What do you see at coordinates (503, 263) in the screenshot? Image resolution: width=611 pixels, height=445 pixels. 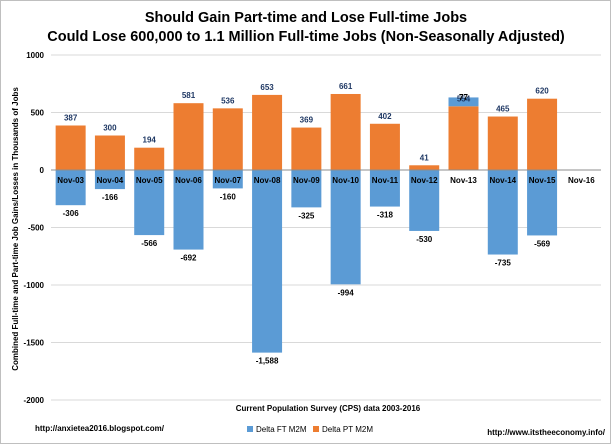 I see `data-label-ft: -735` at bounding box center [503, 263].